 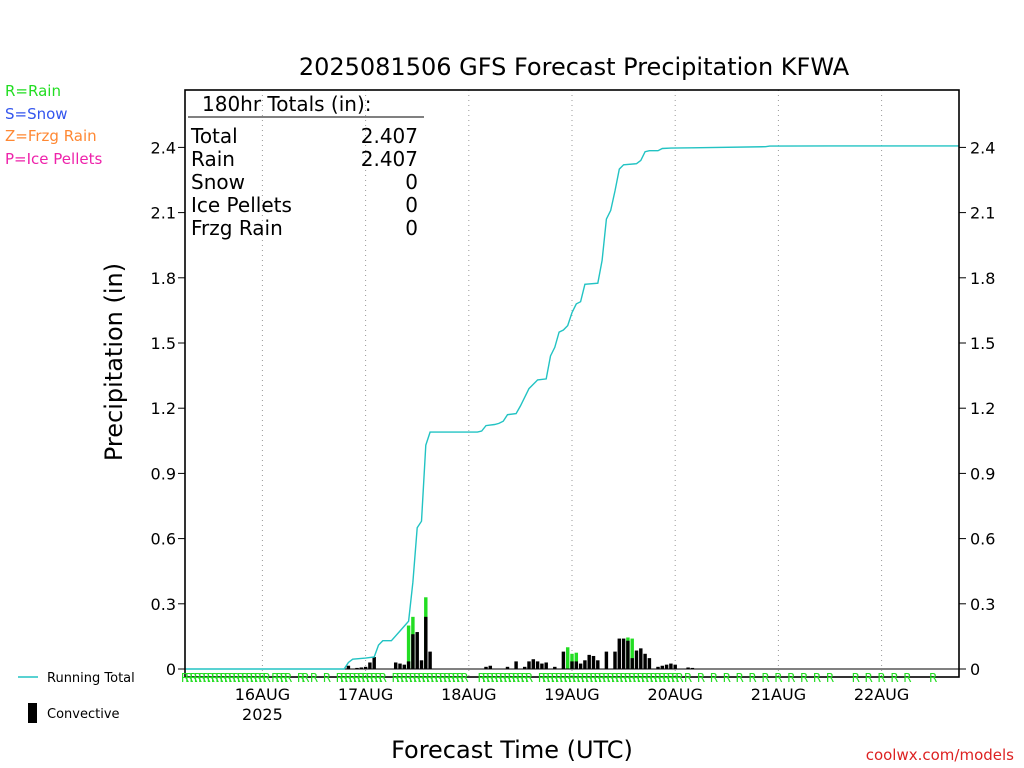 What do you see at coordinates (213, 159) in the screenshot?
I see `totals-label-rain: Rain` at bounding box center [213, 159].